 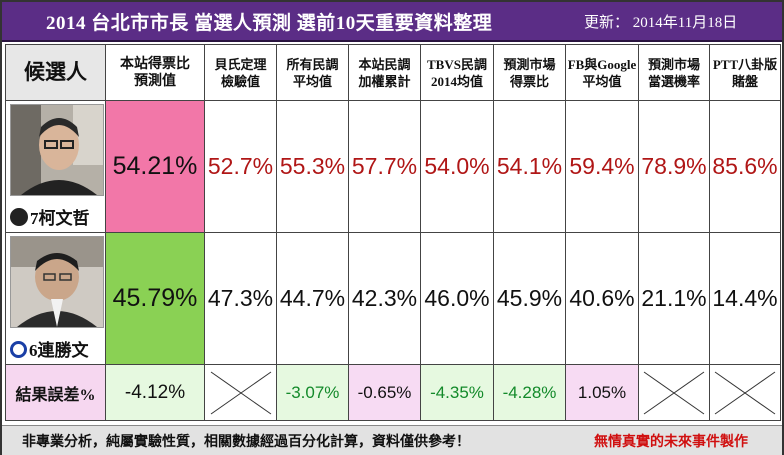 I want to click on value-cell: 44.7%, so click(x=312, y=298).